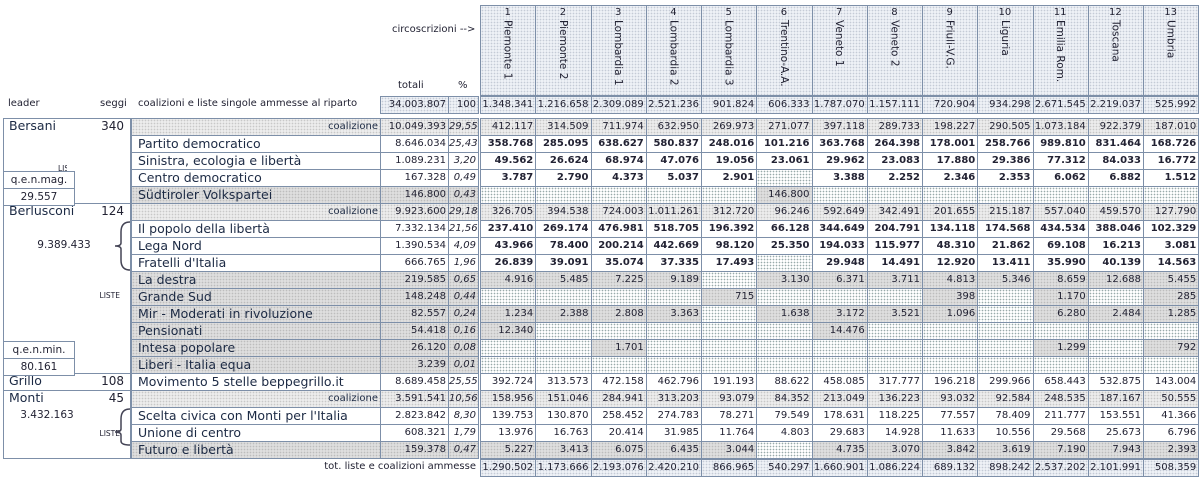  What do you see at coordinates (839, 43) in the screenshot?
I see `district-name: Veneto 1` at bounding box center [839, 43].